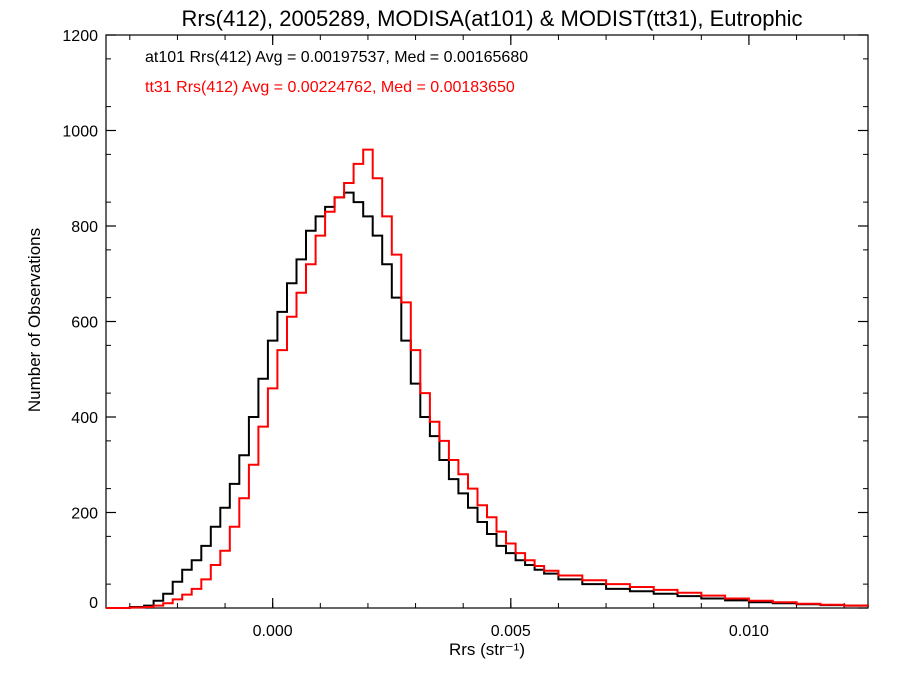  What do you see at coordinates (749, 631) in the screenshot?
I see `x-tick-label: 0.010` at bounding box center [749, 631].